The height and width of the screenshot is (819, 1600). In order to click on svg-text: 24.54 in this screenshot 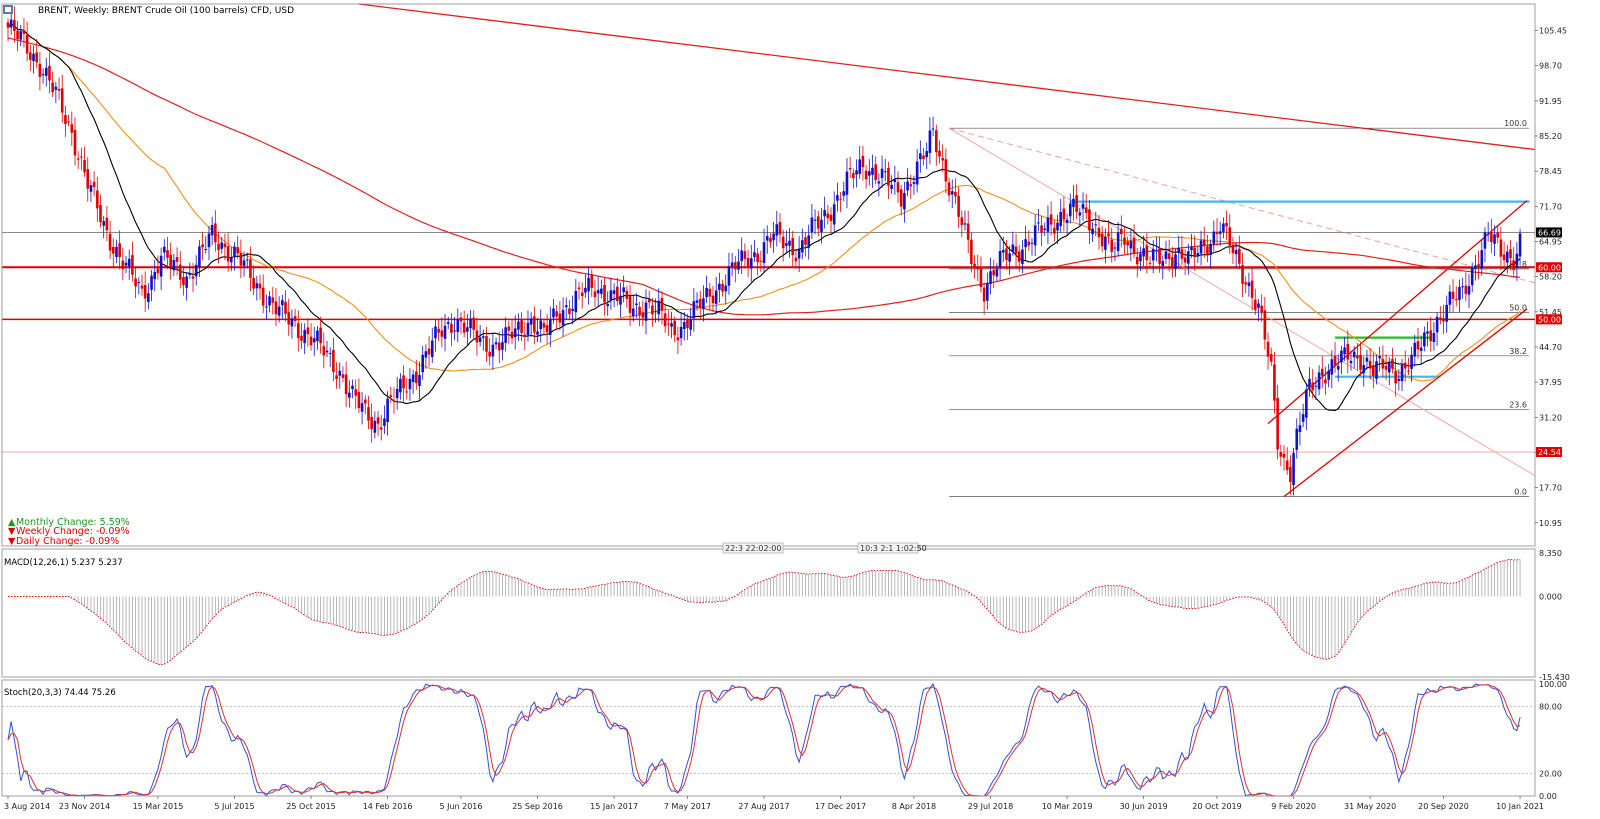, I will do `click(1549, 452)`.